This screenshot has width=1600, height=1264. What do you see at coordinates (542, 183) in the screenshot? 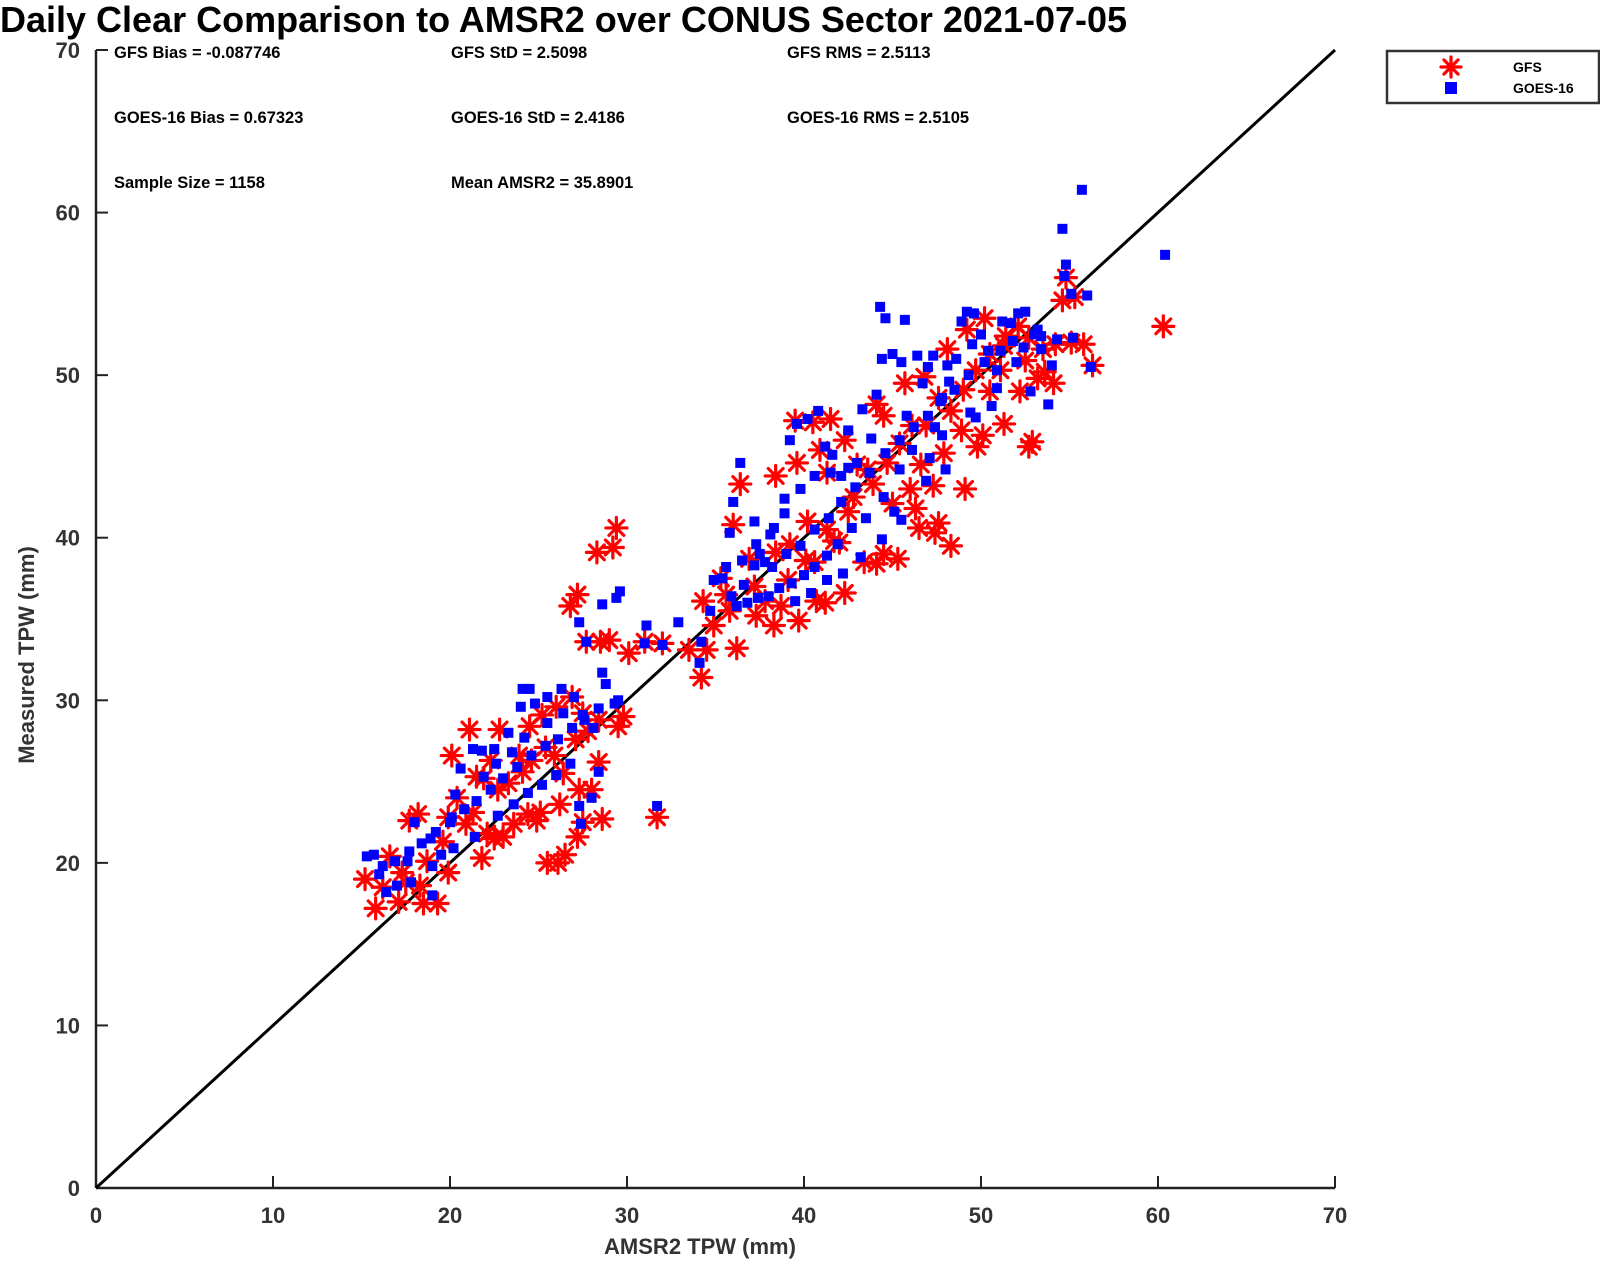
I see `stat-text: Mean AMSR2 = 35.8901` at bounding box center [542, 183].